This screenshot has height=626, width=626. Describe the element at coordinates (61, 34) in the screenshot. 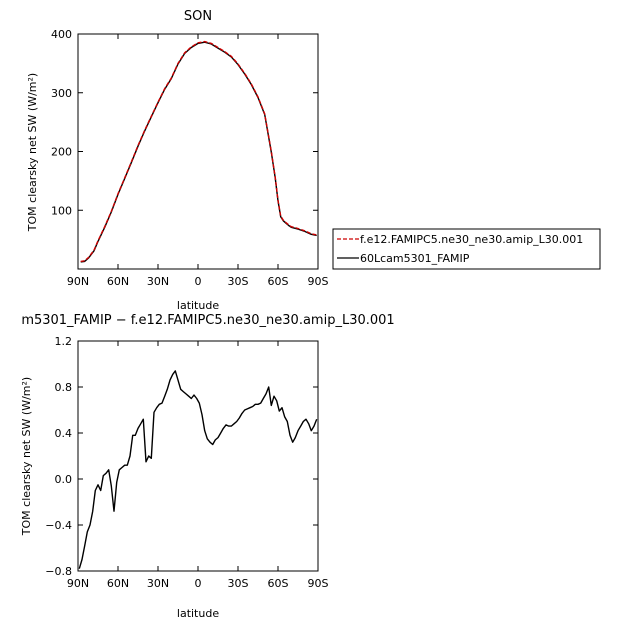

I see `y-tick-label: 400` at that location.